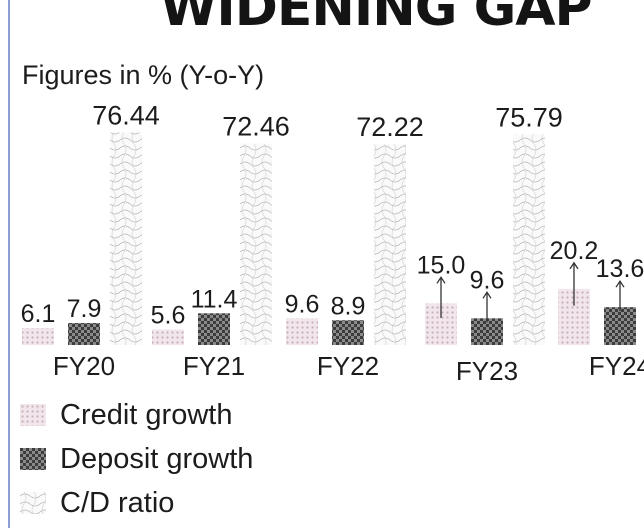  I want to click on bar-deposit-growth-fy22, so click(348, 332).